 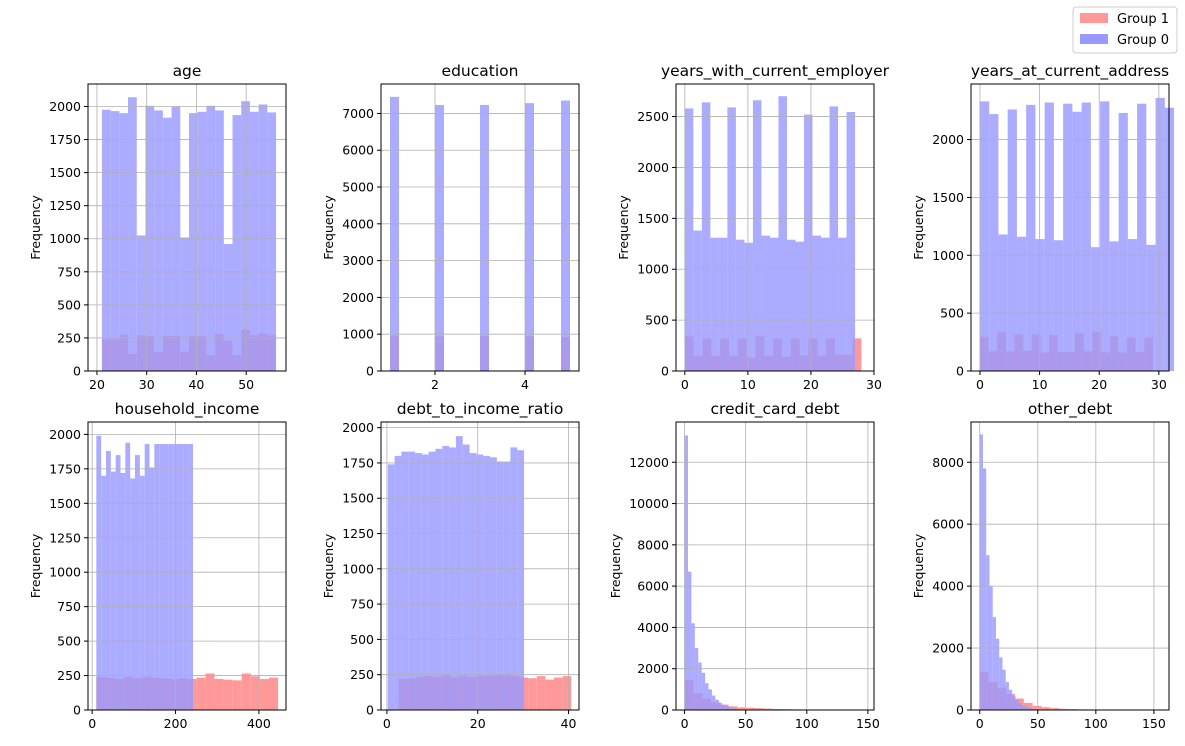 I want to click on y-tick-label: 2500, so click(x=653, y=116).